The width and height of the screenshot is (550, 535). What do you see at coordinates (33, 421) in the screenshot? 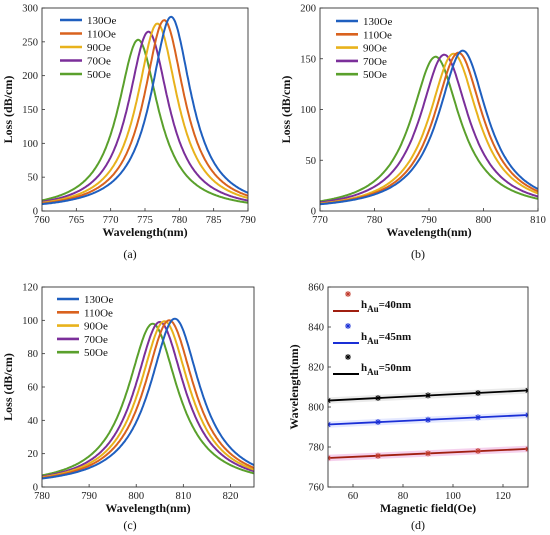
I see `y-tick-label: 40` at bounding box center [33, 421].